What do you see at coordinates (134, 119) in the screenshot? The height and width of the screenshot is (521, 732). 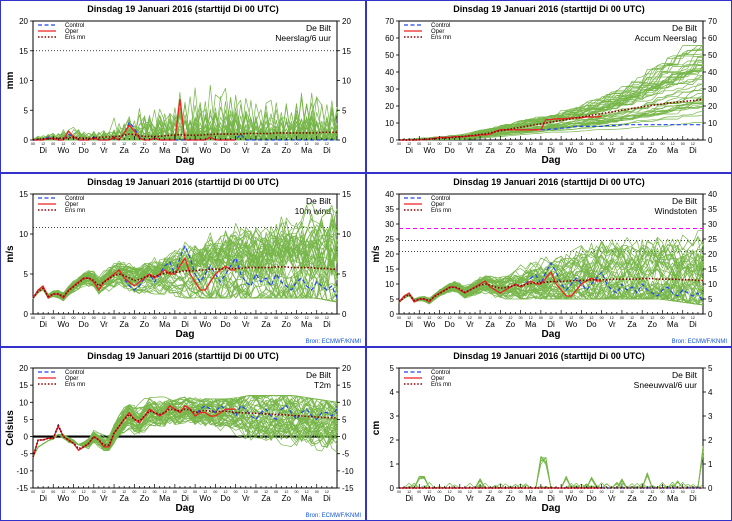 I see `oper-line` at bounding box center [134, 119].